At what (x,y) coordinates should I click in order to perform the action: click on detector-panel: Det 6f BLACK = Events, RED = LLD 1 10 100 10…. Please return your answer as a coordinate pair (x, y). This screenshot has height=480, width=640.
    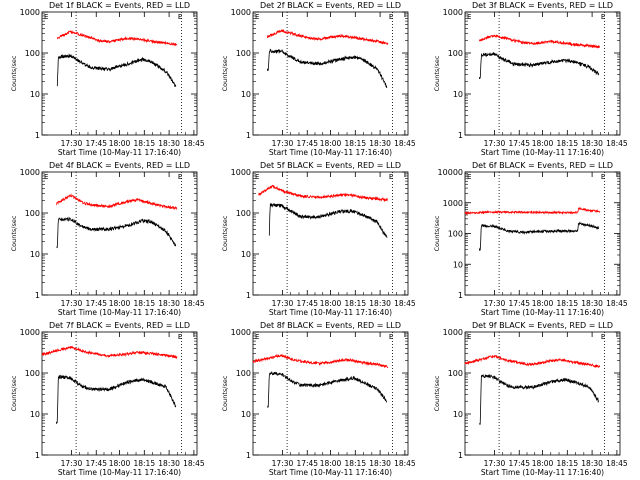
    Looking at the image, I should click on (530, 239).